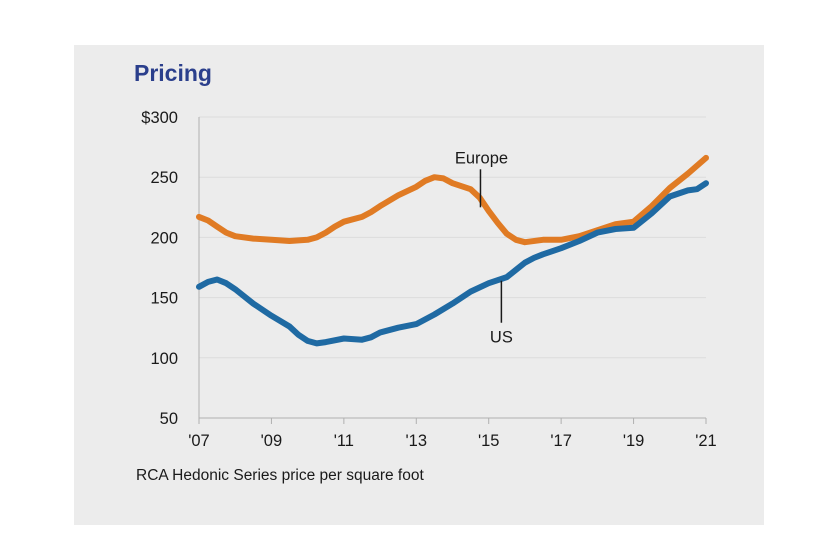 The width and height of the screenshot is (830, 539). I want to click on chart-footnote: RCA Hedonic Series price per square foot, so click(280, 475).